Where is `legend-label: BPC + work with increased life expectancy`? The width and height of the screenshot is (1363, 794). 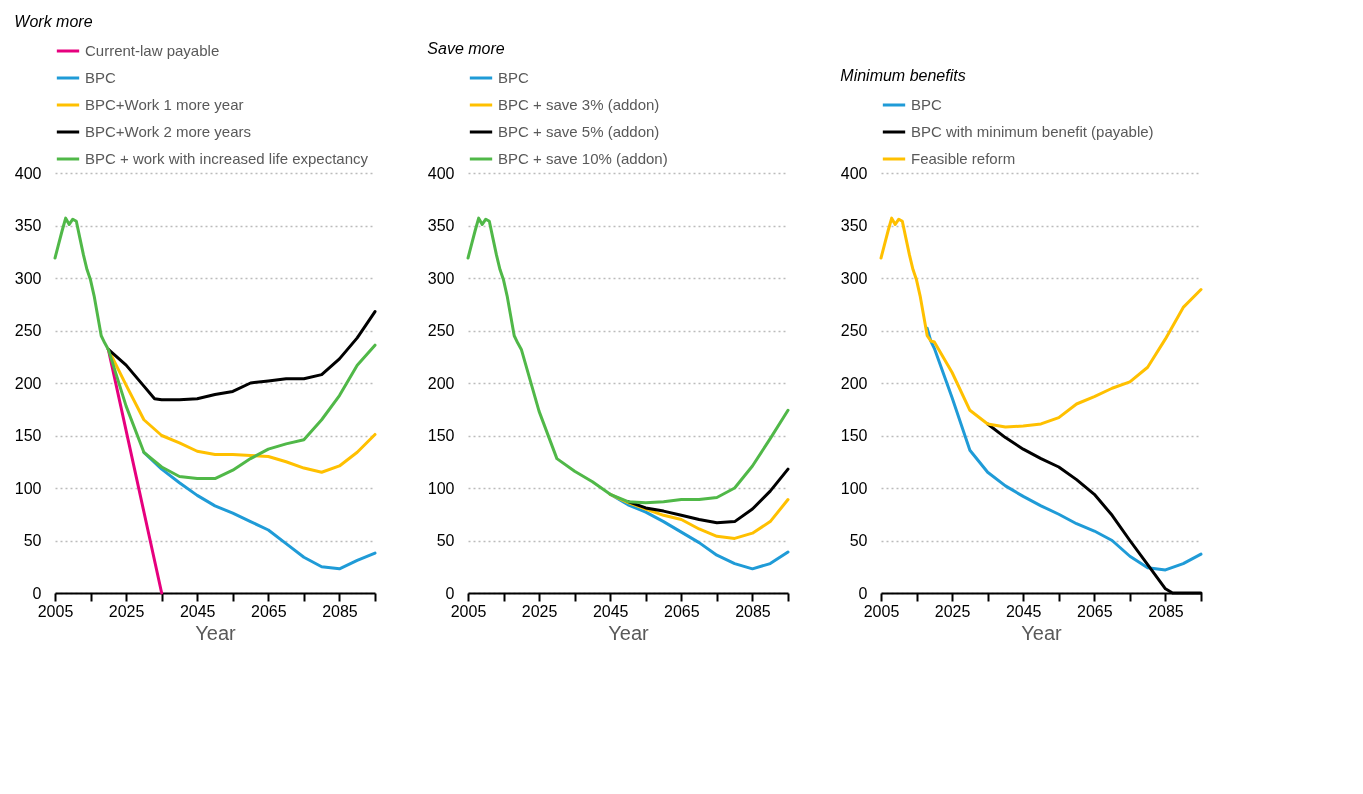 legend-label: BPC + work with increased life expectancy is located at coordinates (227, 158).